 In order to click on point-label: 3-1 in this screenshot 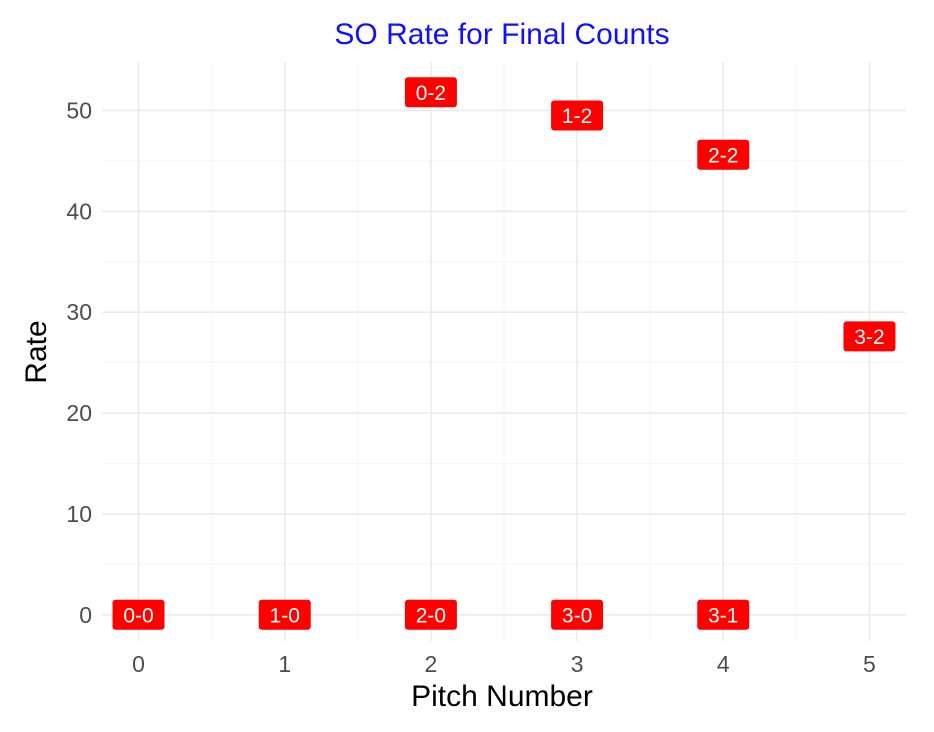, I will do `click(723, 614)`.